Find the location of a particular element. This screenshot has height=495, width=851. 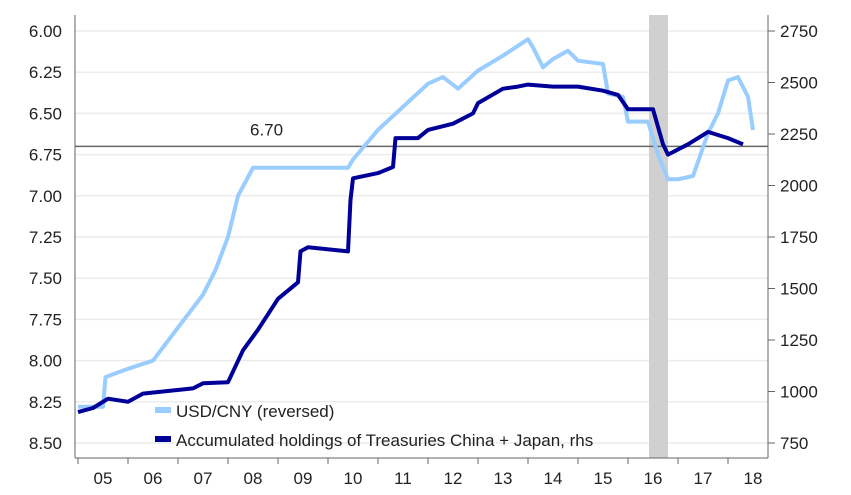

x-tick-label: 06 is located at coordinates (153, 478).